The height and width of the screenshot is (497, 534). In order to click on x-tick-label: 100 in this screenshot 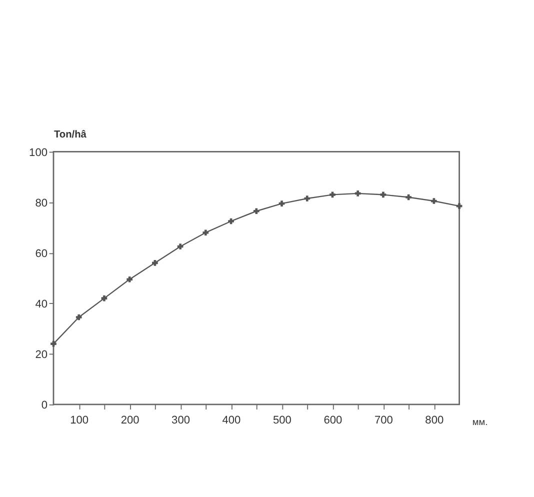, I will do `click(79, 420)`.